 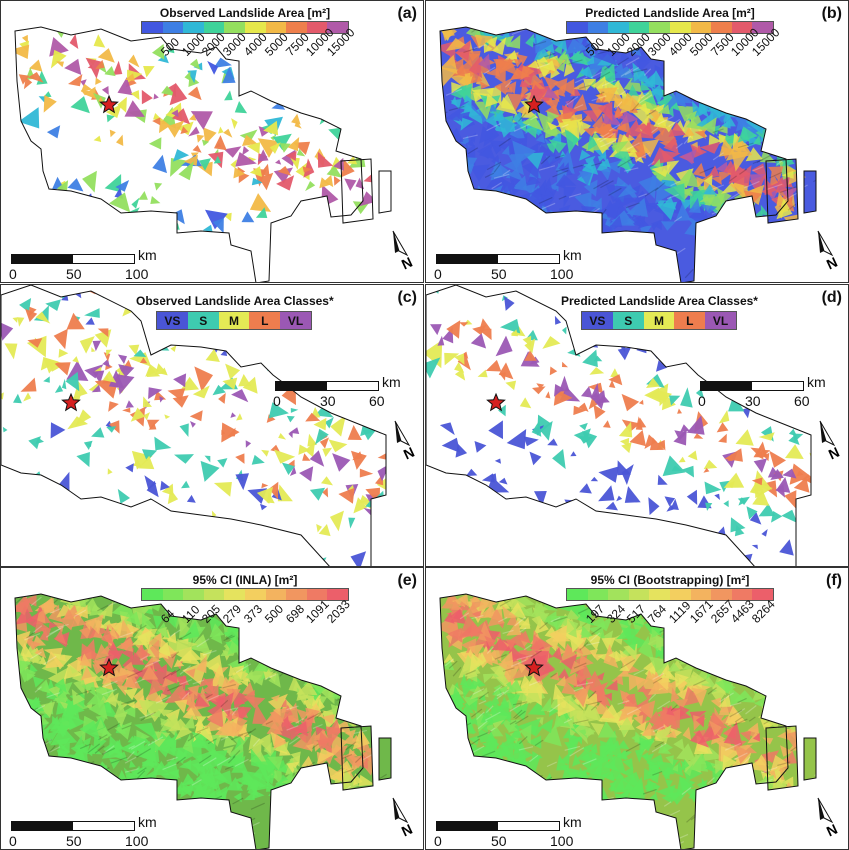 What do you see at coordinates (235, 301) in the screenshot?
I see `legend-title: Observed Landslide Area Classes*` at bounding box center [235, 301].